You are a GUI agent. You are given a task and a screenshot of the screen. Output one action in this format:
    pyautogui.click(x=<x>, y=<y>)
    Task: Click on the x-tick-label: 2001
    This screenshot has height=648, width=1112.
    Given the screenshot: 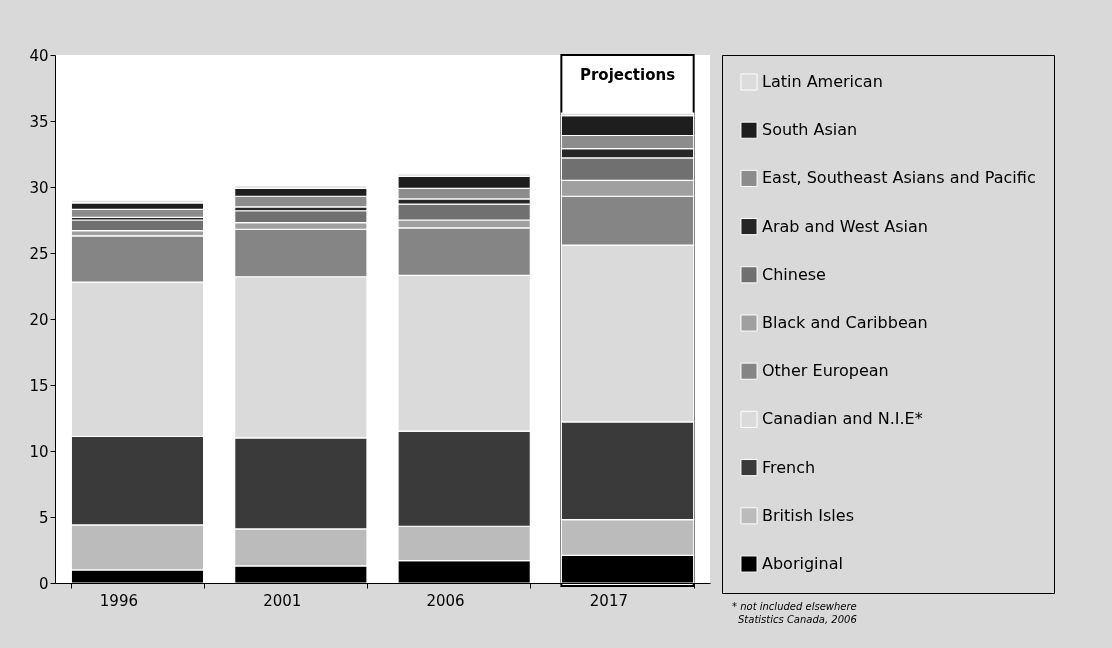 What is the action you would take?
    pyautogui.click(x=282, y=600)
    